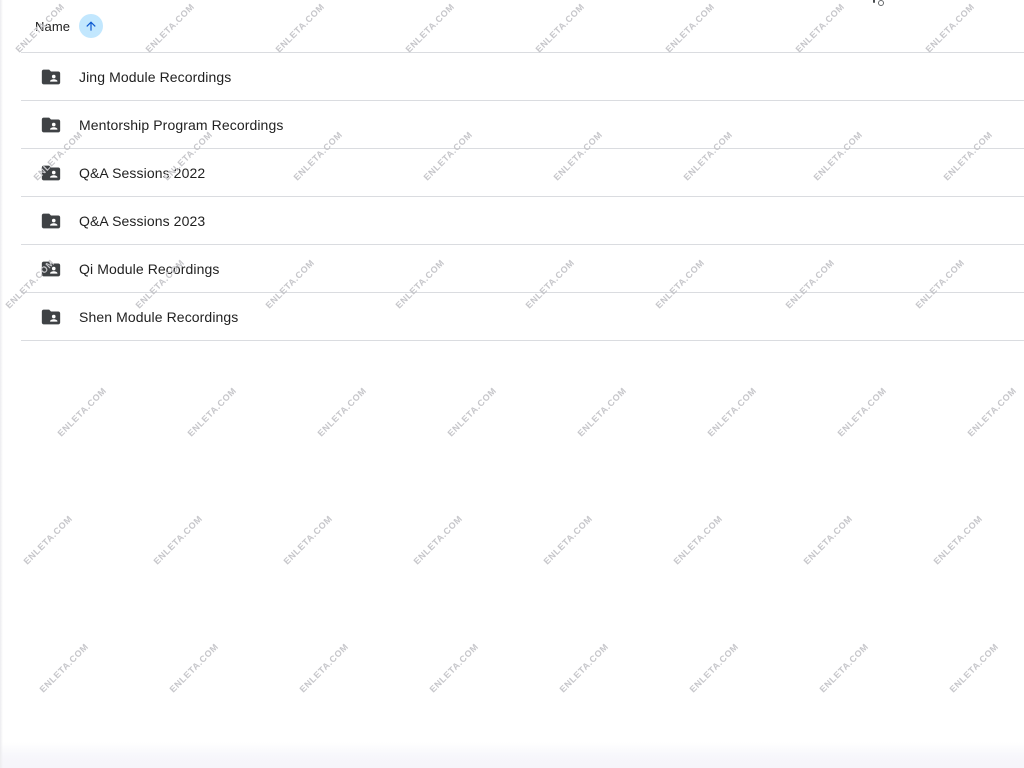  I want to click on name-column-header: Name, so click(53, 26).